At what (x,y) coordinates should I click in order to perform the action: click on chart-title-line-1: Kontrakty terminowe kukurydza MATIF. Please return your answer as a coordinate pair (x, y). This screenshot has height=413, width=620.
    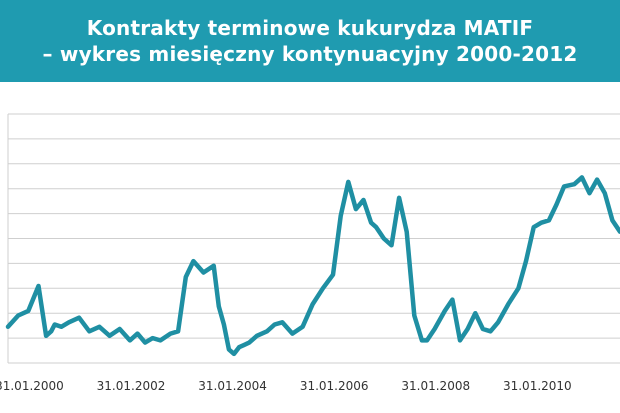
    Looking at the image, I should click on (310, 28).